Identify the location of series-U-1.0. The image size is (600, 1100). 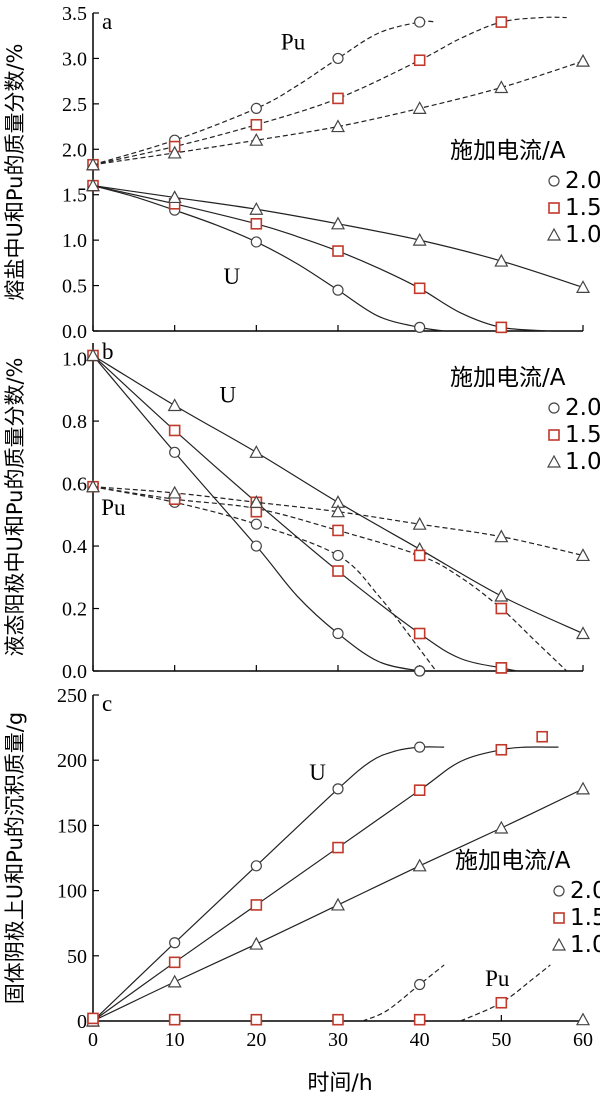
(338, 235).